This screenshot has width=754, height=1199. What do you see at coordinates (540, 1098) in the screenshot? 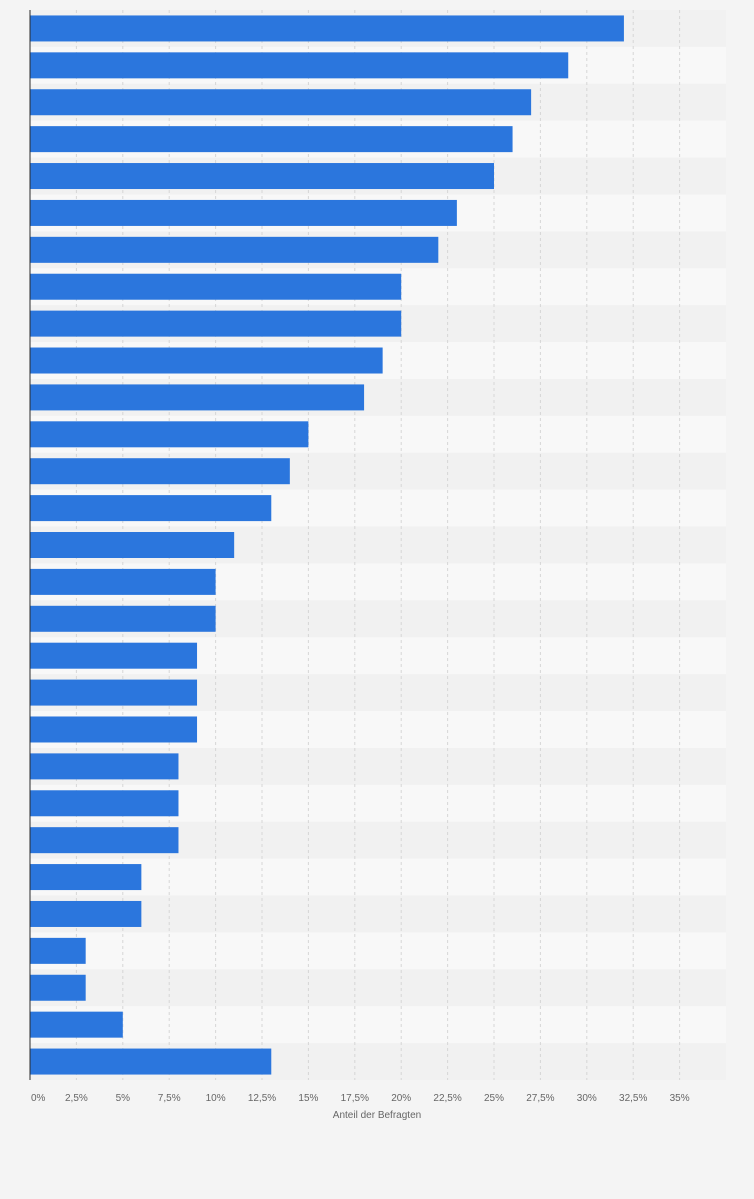
I see `x-tick-label: 27,5%` at bounding box center [540, 1098].